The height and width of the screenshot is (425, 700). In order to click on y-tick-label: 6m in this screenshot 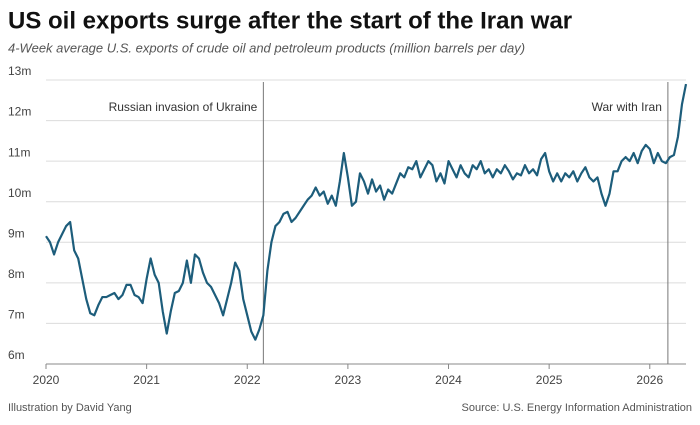, I will do `click(16, 355)`.